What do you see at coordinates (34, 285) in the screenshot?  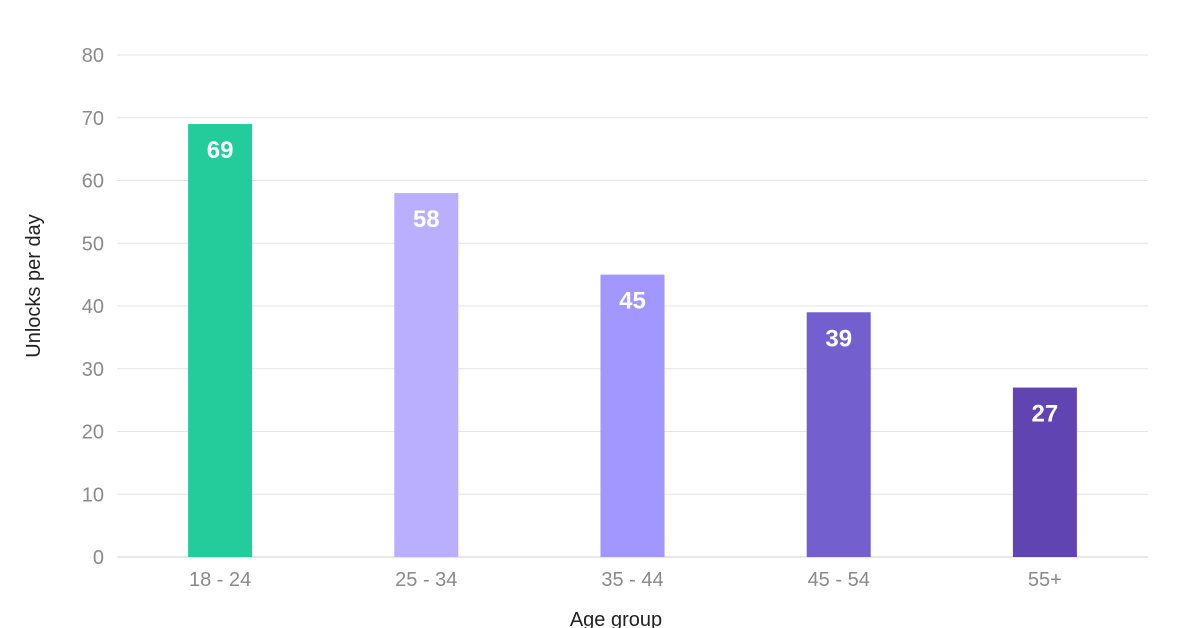 I see `y-axis-label: Unlocks per day` at bounding box center [34, 285].